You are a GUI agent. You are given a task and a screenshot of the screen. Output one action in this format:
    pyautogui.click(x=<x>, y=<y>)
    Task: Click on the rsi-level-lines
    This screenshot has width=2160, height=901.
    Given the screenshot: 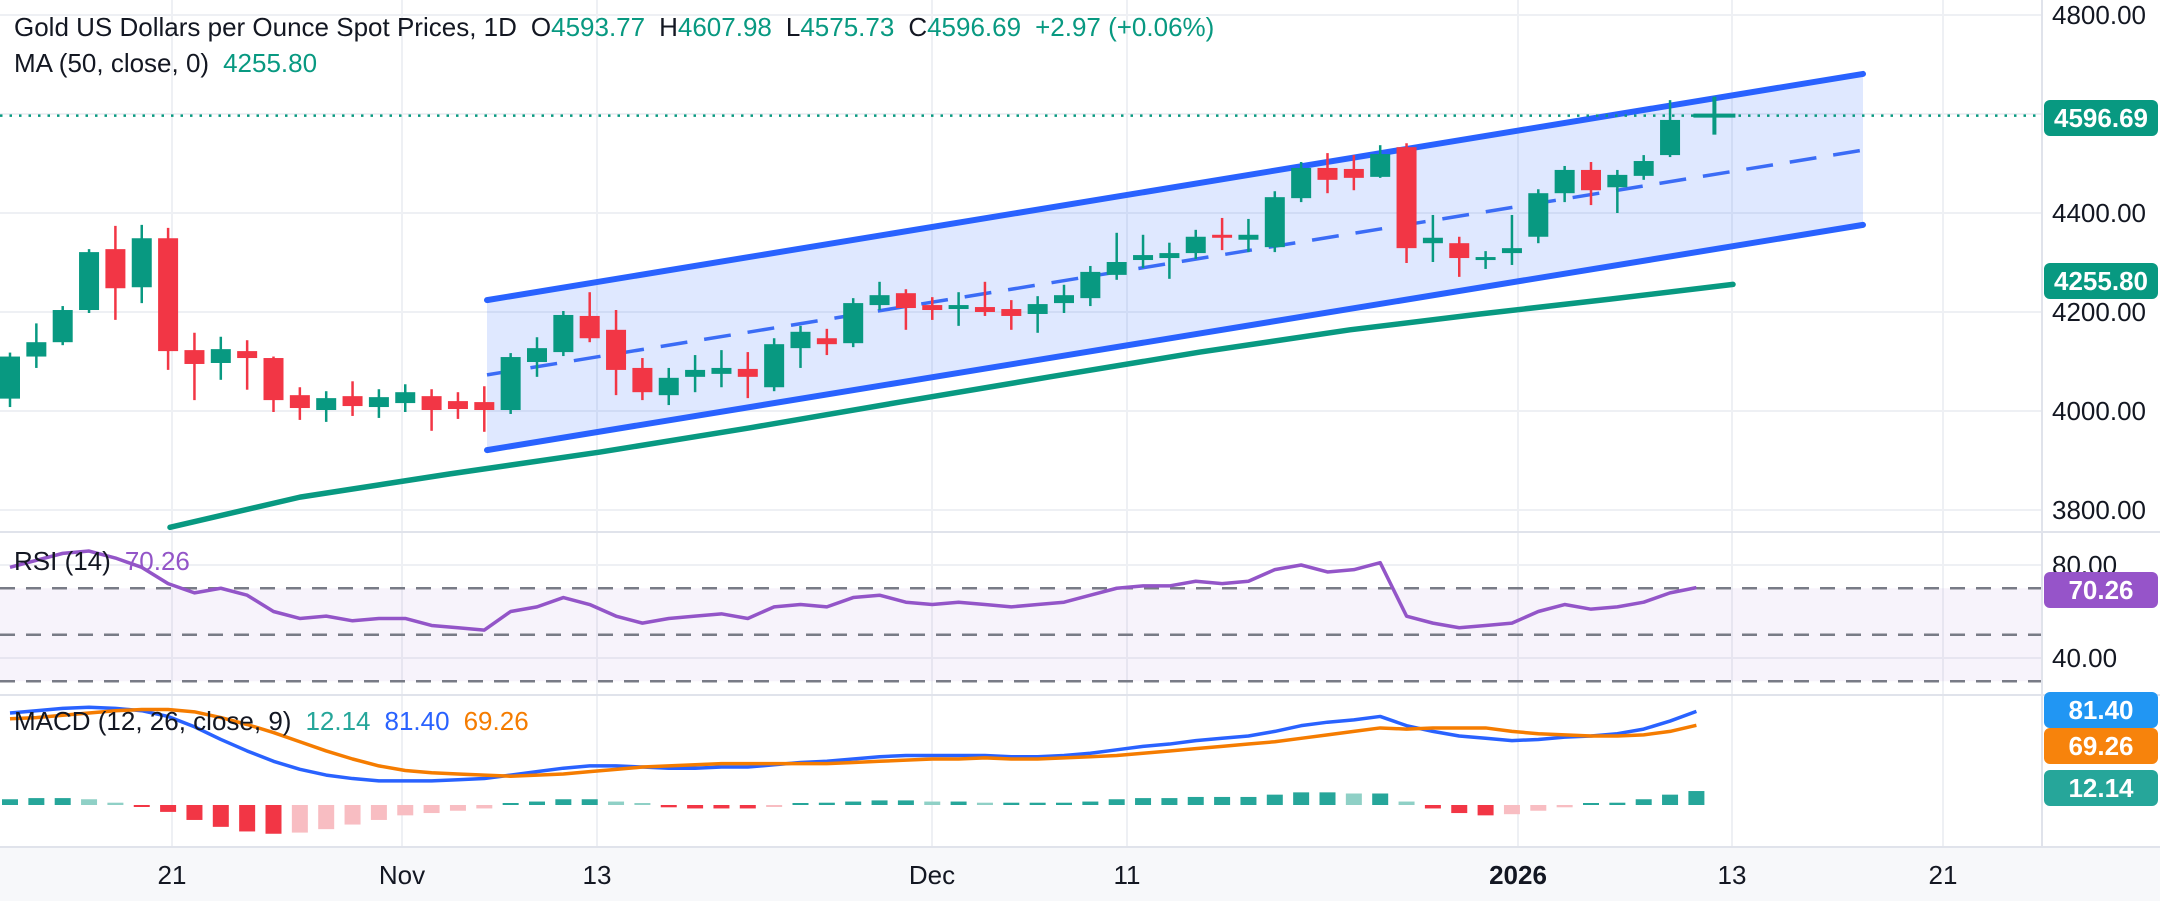 What is the action you would take?
    pyautogui.click(x=1021, y=635)
    